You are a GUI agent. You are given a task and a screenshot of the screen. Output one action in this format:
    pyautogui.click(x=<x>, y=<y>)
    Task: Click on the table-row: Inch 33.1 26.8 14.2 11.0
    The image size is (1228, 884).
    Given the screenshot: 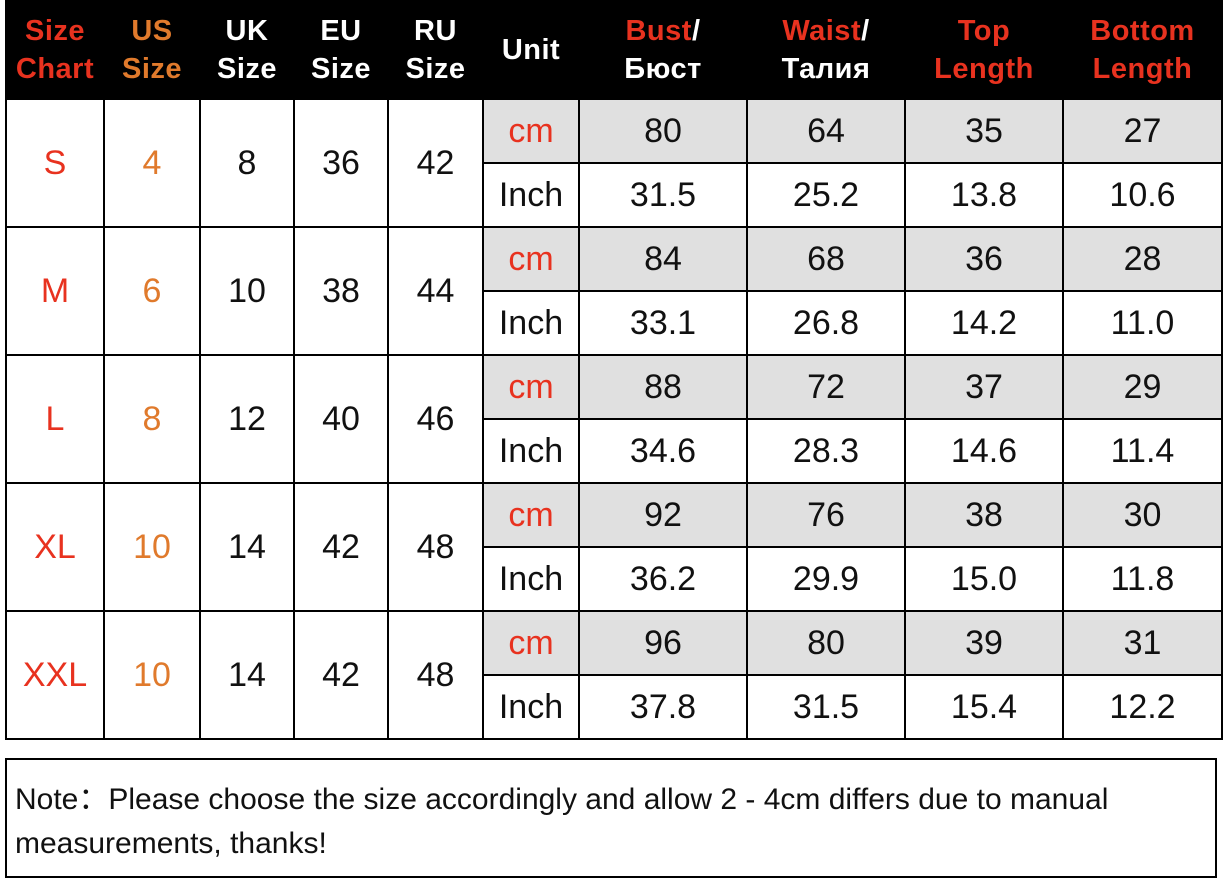 What is the action you would take?
    pyautogui.click(x=614, y=323)
    